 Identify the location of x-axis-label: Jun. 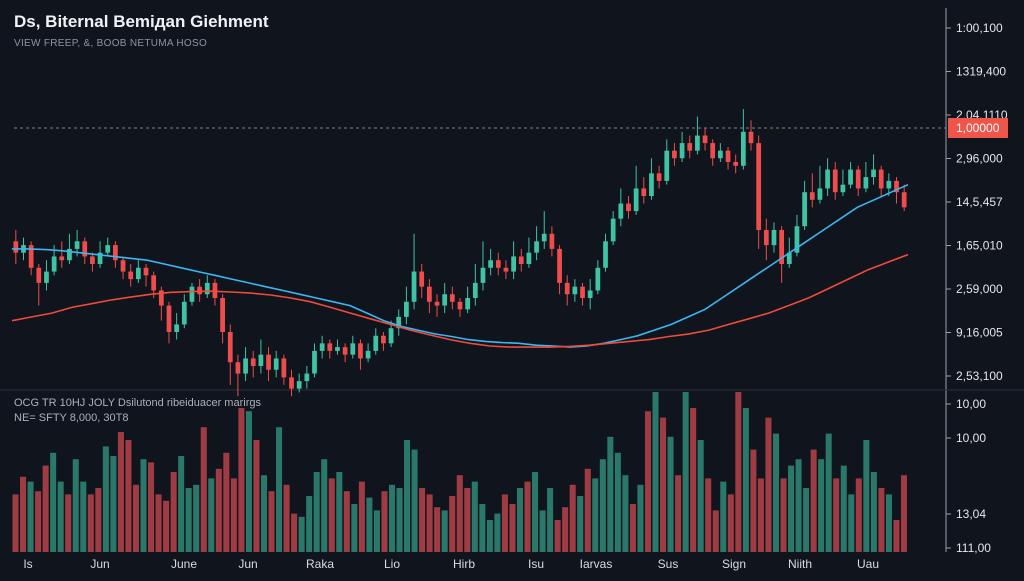
(247, 564).